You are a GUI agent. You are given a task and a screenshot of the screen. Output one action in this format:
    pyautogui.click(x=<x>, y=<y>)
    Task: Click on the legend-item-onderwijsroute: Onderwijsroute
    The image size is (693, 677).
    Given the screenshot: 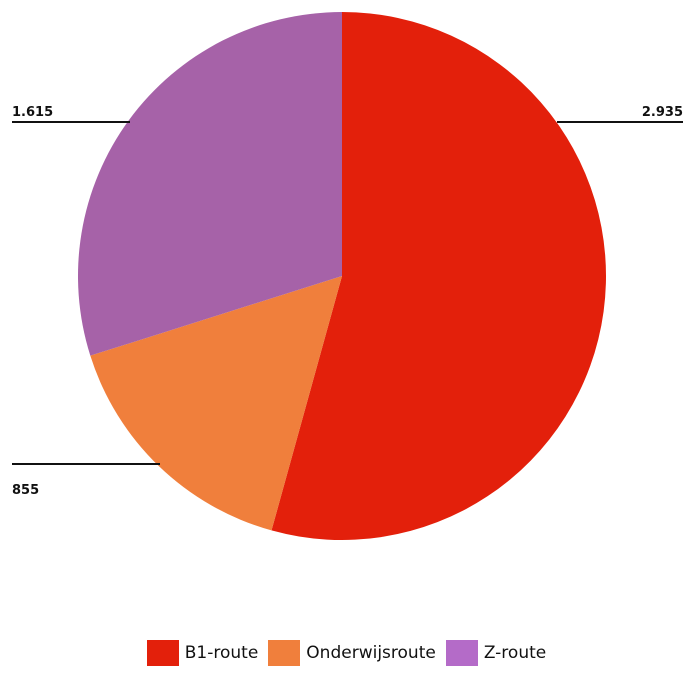 What is the action you would take?
    pyautogui.click(x=352, y=653)
    